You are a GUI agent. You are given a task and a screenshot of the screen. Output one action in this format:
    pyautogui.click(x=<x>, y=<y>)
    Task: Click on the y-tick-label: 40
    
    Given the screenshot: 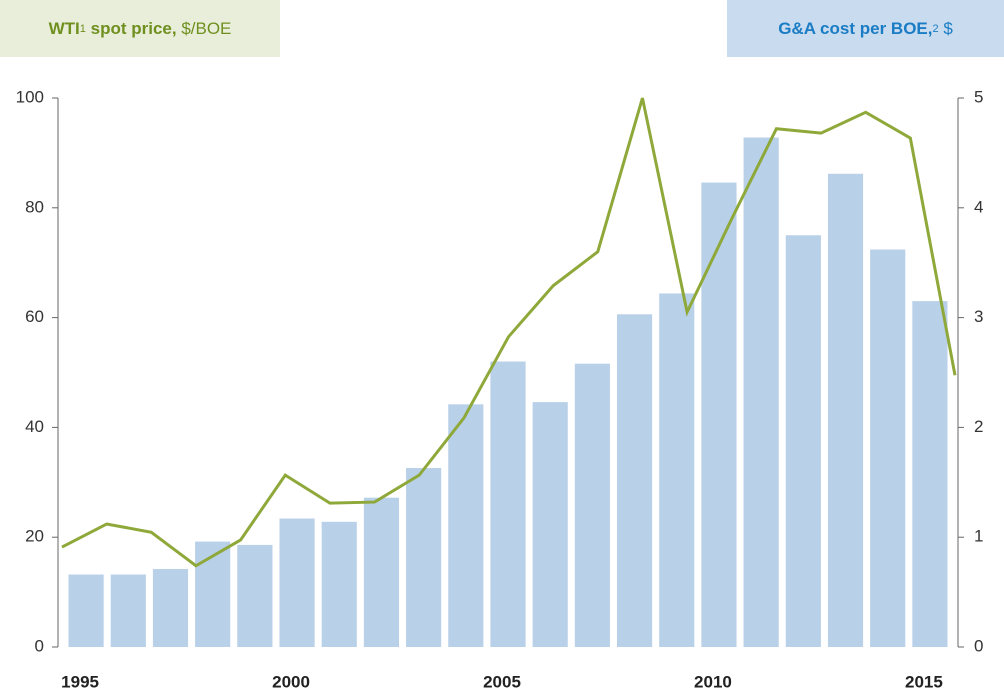 What is the action you would take?
    pyautogui.click(x=34, y=426)
    